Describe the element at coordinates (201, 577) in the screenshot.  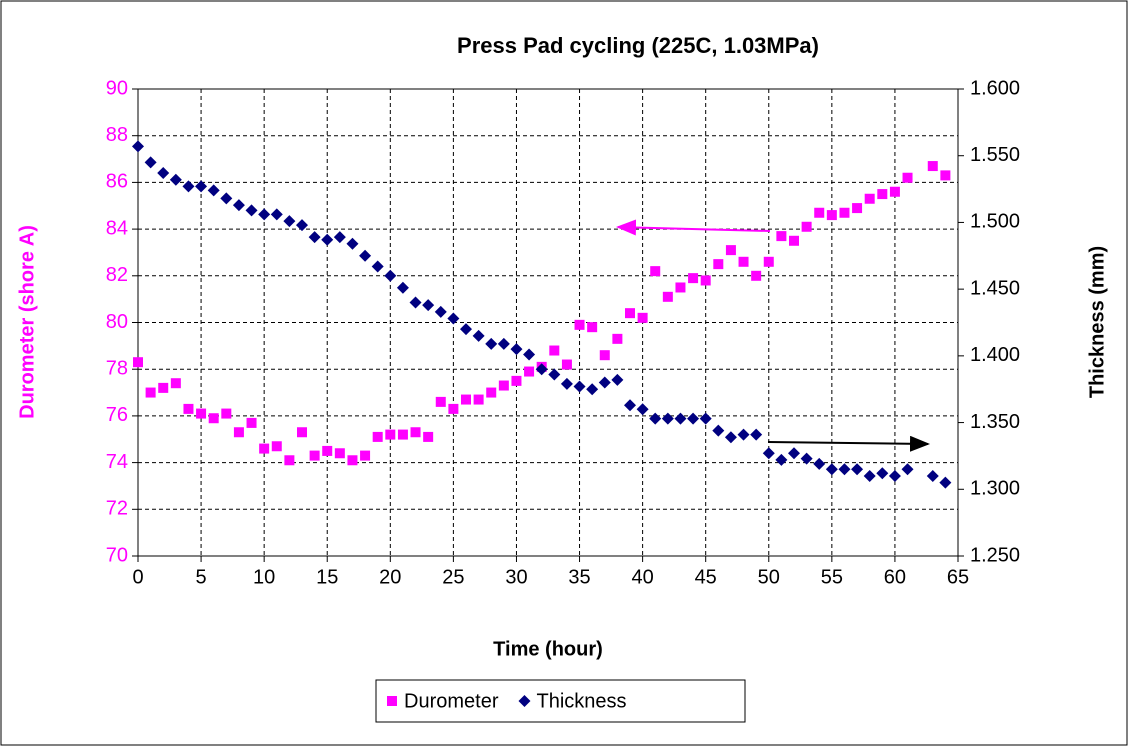
I see `x-tick-label: 5` at that location.